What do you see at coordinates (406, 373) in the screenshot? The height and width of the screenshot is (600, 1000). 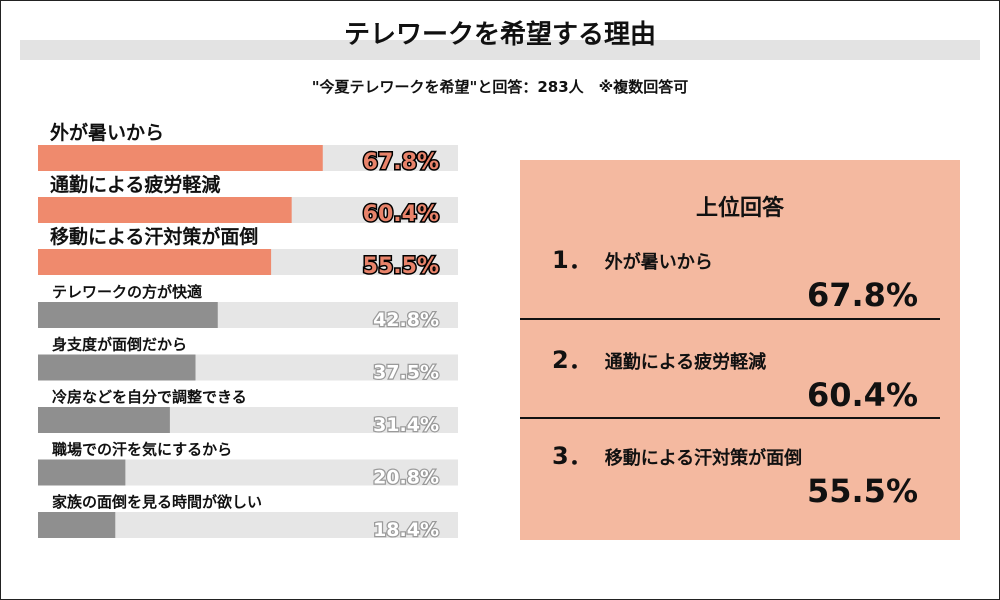 I see `value-label: 37.5%` at bounding box center [406, 373].